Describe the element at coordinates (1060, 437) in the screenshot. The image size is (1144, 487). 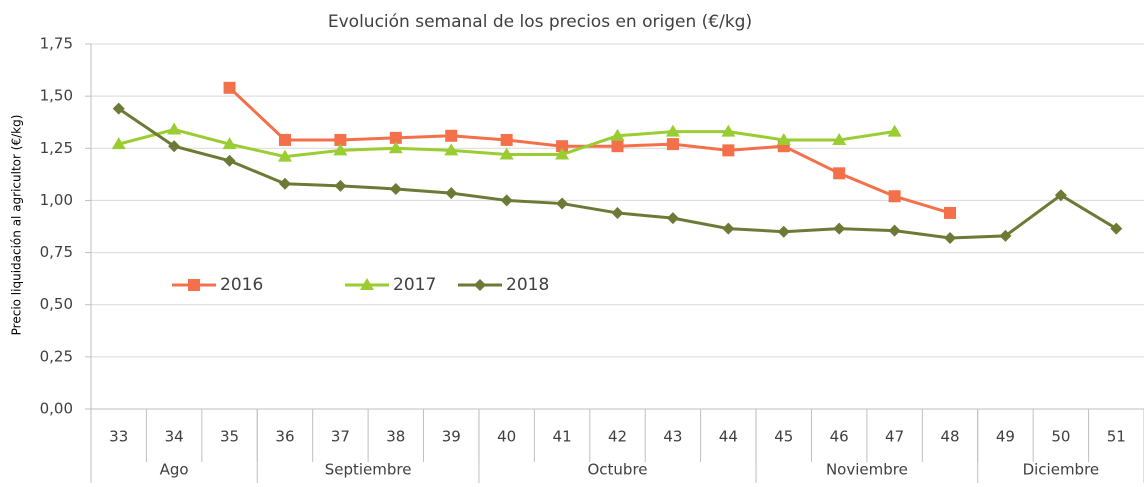
I see `x-tick-label: 50` at that location.